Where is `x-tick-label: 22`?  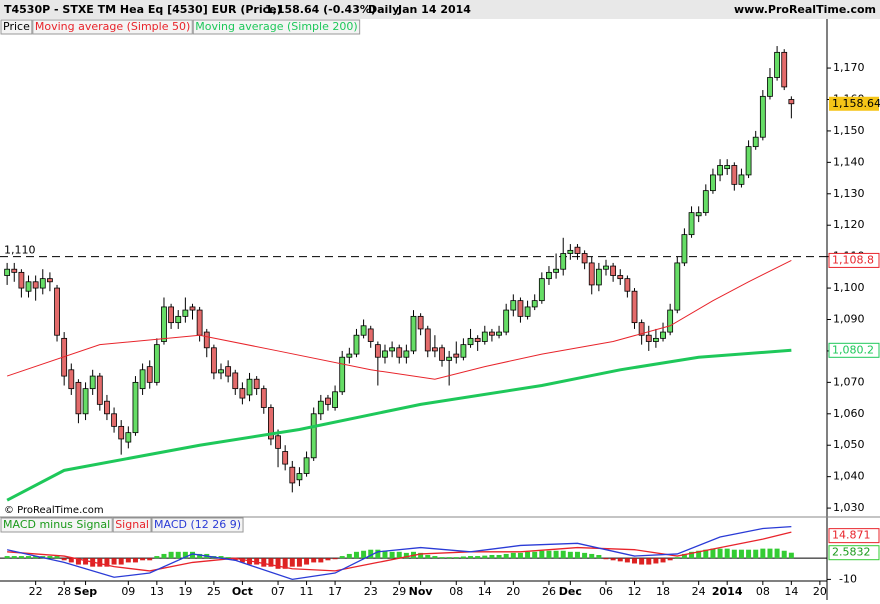
x-tick-label: 22 is located at coordinates (36, 591).